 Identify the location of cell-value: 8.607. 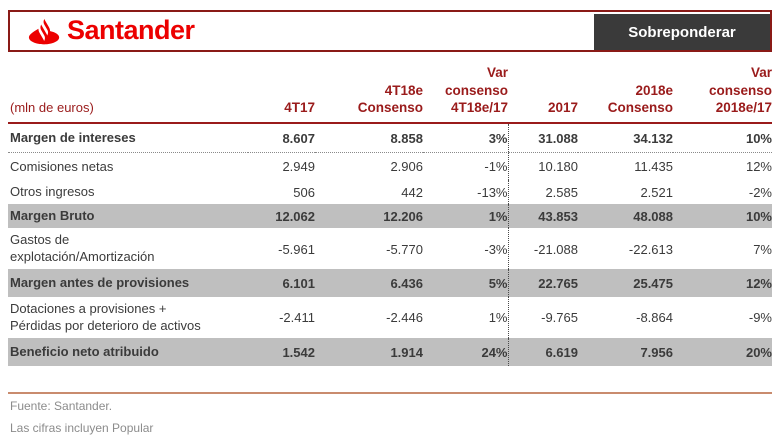
(281, 137).